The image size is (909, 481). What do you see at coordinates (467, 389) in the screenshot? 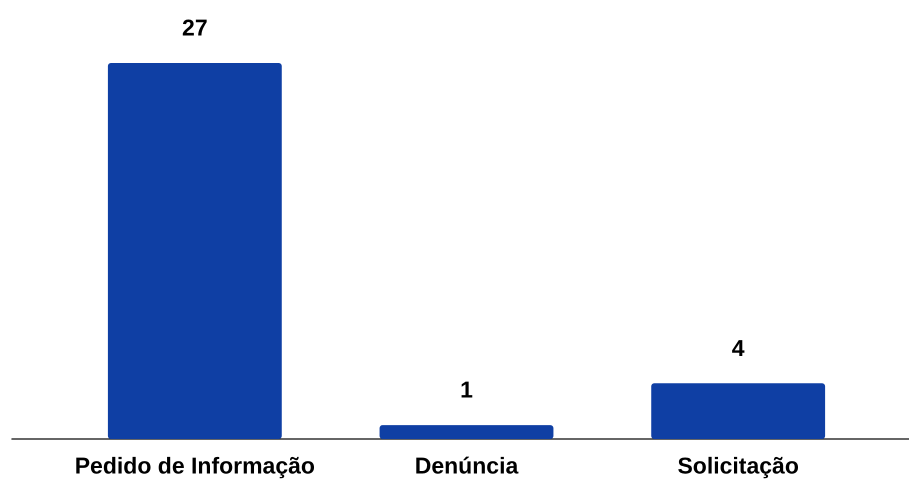
I see `data-label: 1` at bounding box center [467, 389].